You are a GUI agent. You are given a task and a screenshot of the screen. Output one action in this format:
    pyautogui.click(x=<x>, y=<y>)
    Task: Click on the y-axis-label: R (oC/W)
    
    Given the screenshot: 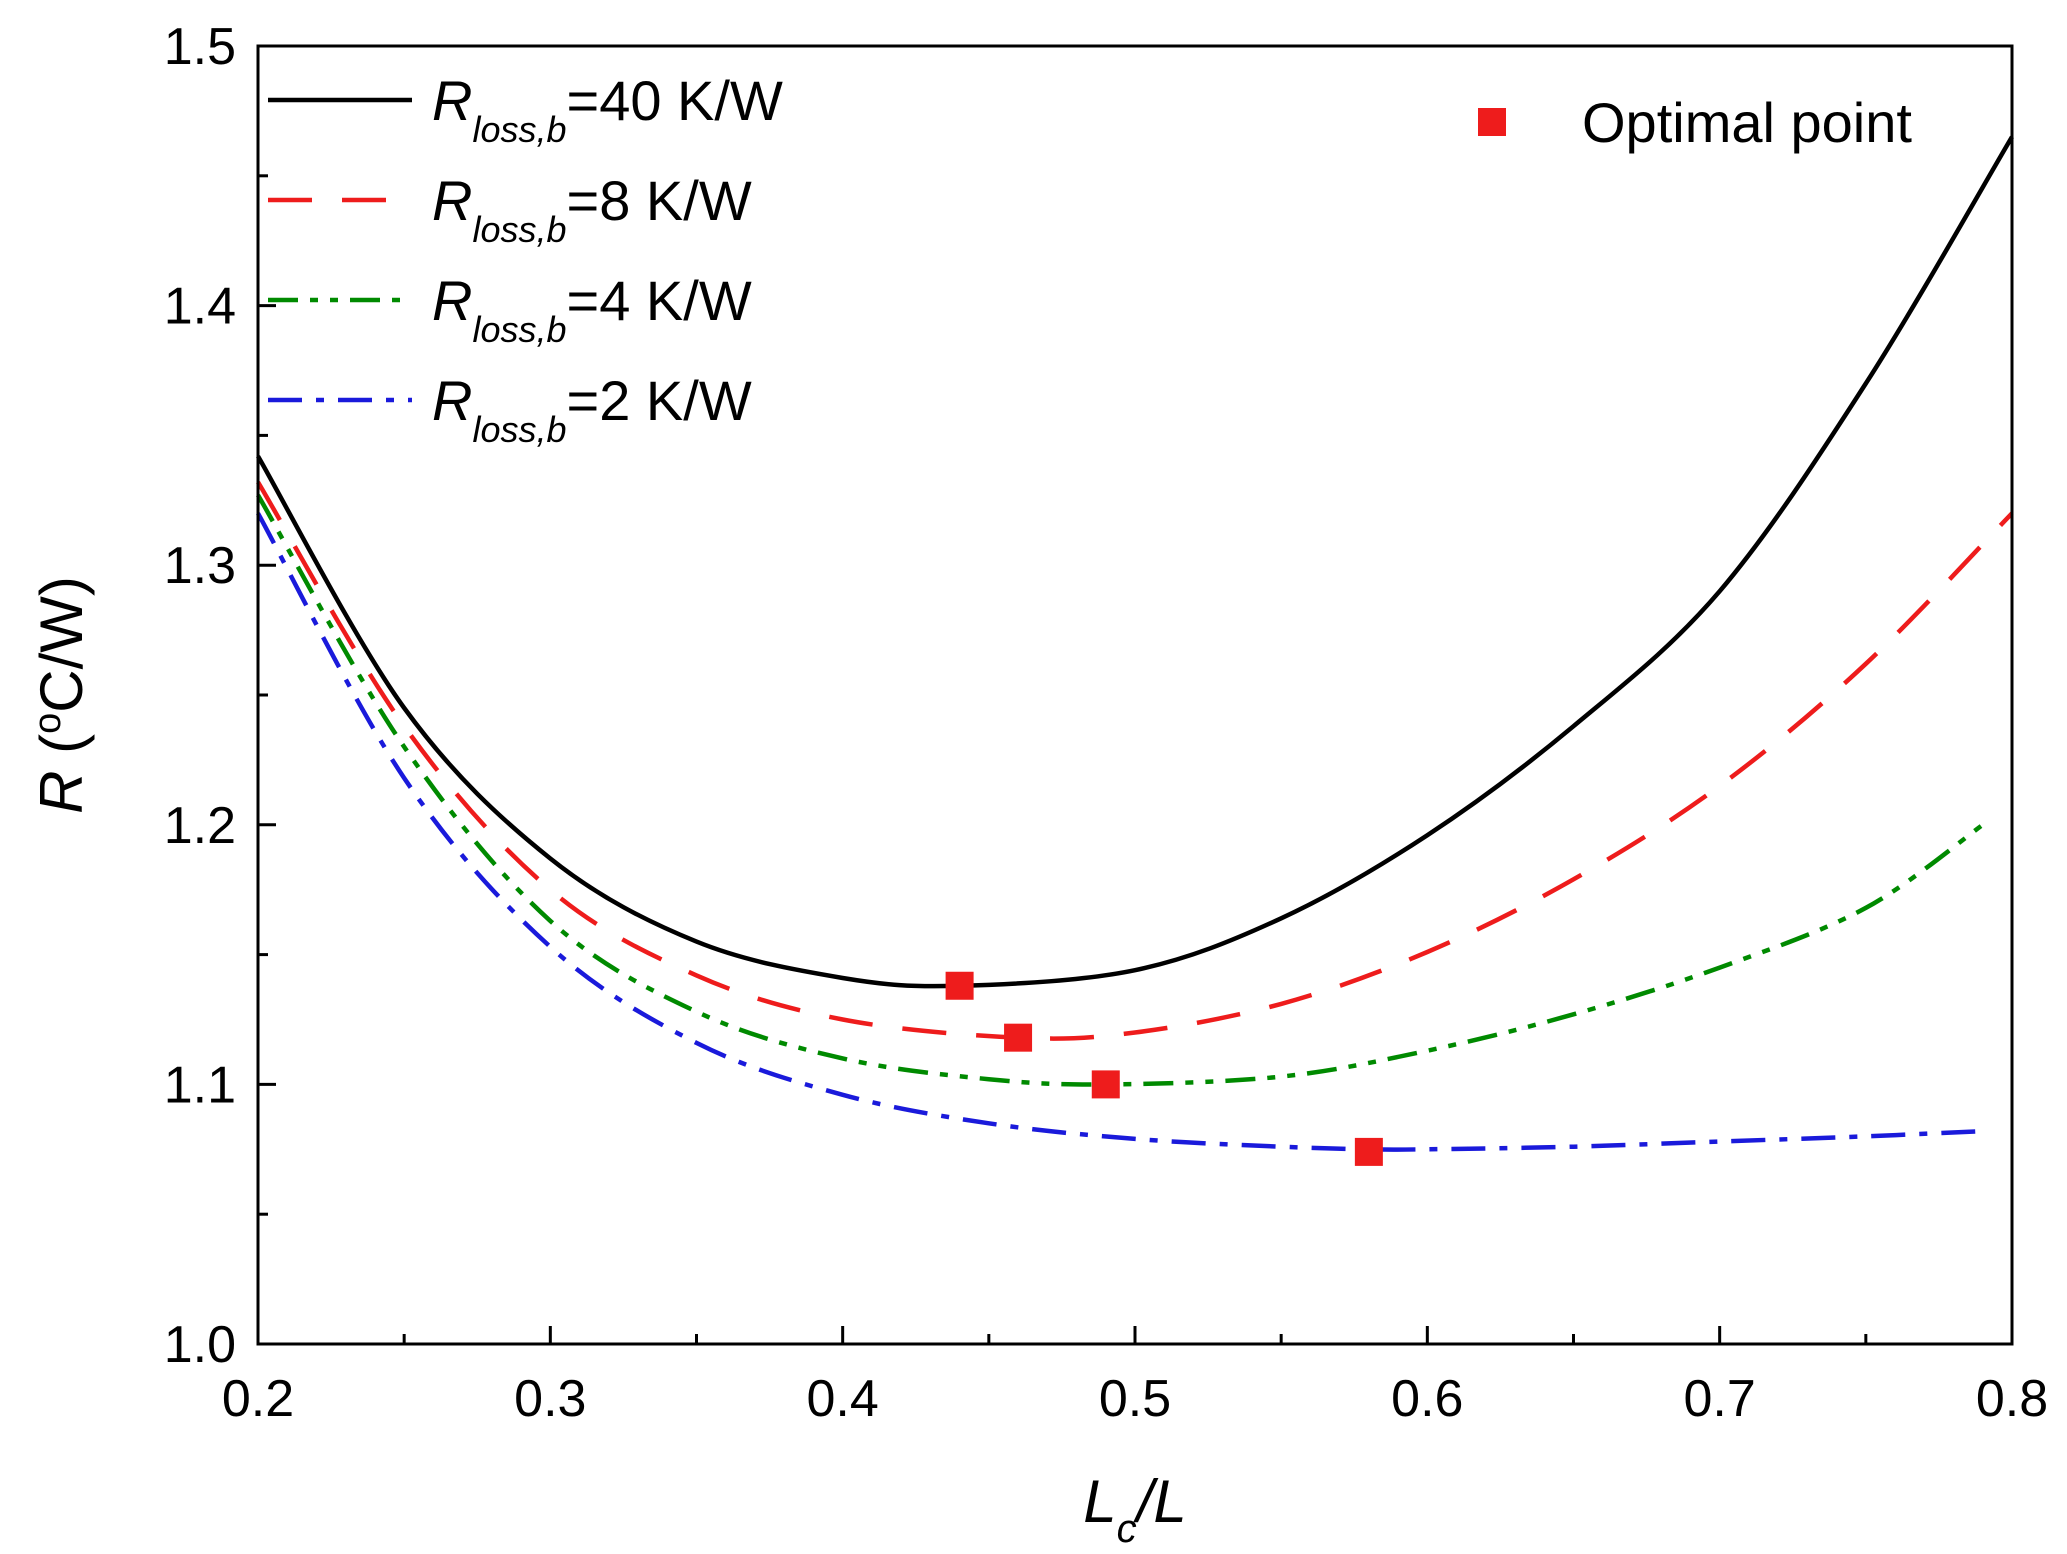 What is the action you would take?
    pyautogui.click(x=61, y=695)
    